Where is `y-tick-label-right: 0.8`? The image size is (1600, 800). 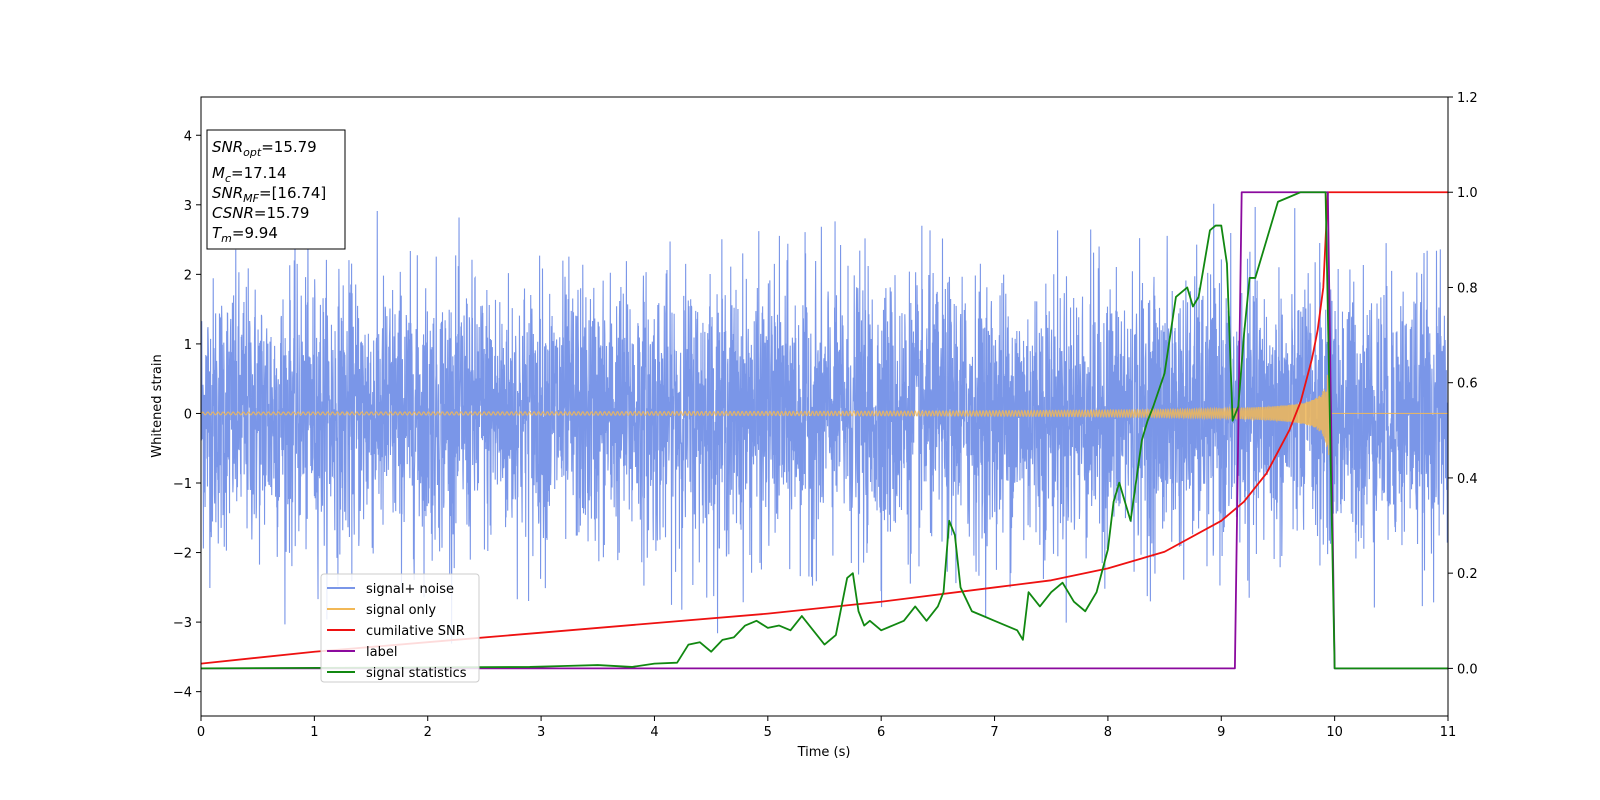 y-tick-label-right: 0.8 is located at coordinates (1467, 288).